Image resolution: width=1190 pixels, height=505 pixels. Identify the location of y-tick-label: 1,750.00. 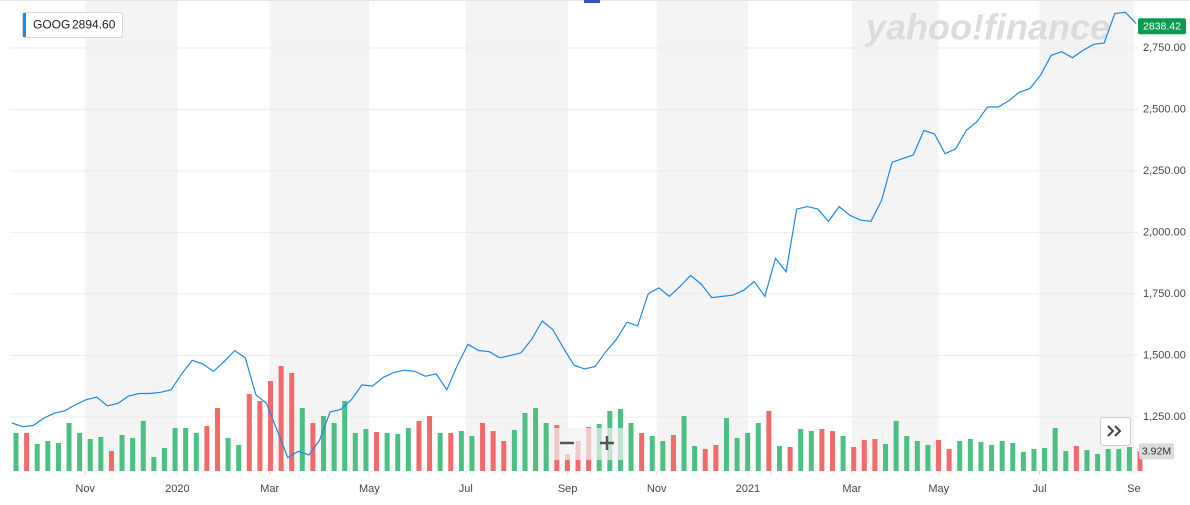
(1164, 294).